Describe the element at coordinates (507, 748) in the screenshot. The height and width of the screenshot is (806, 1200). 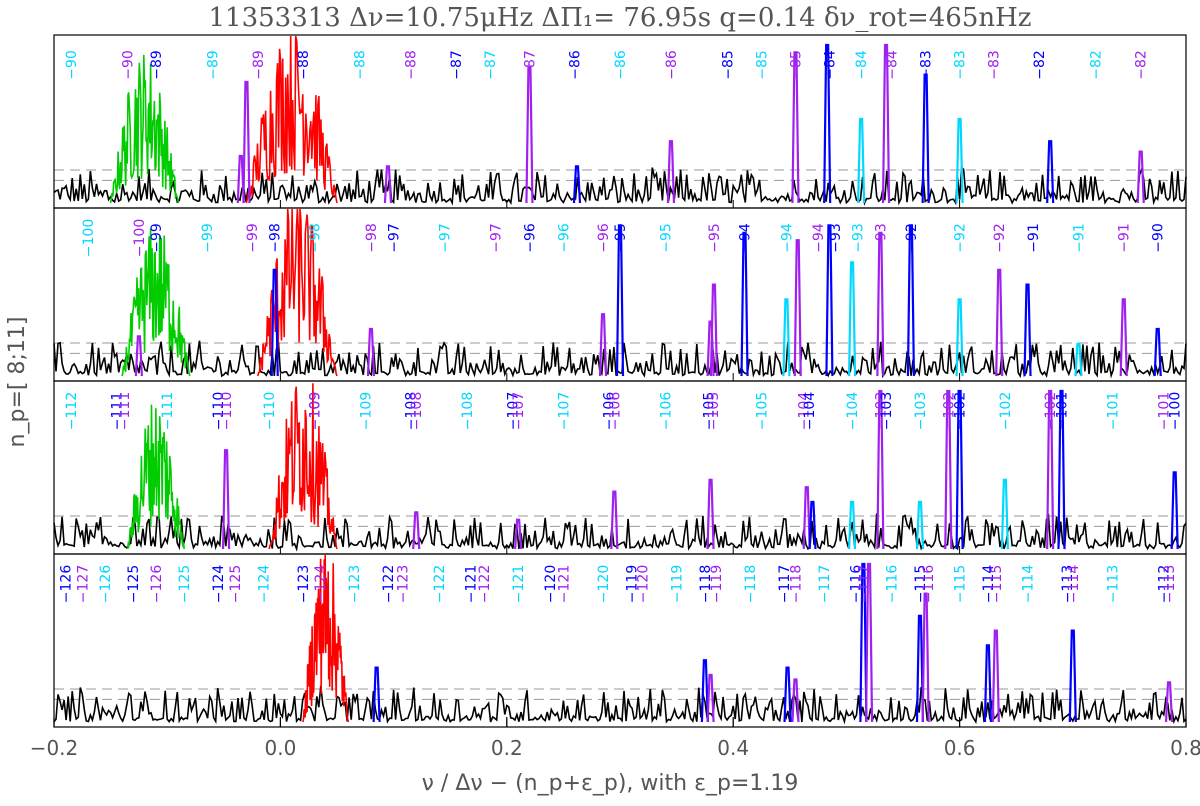
I see `x-tick-label: 0.2` at that location.